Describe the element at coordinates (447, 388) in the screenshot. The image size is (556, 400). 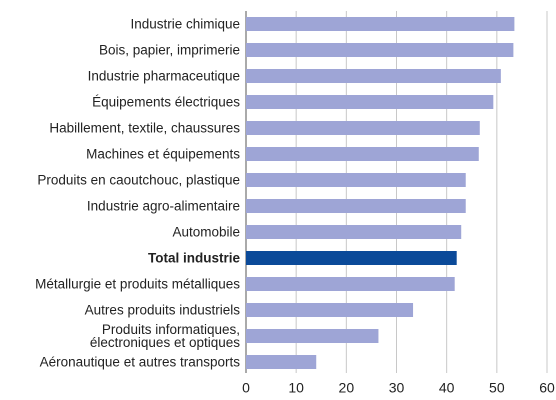
I see `x-tick-label: 40` at that location.